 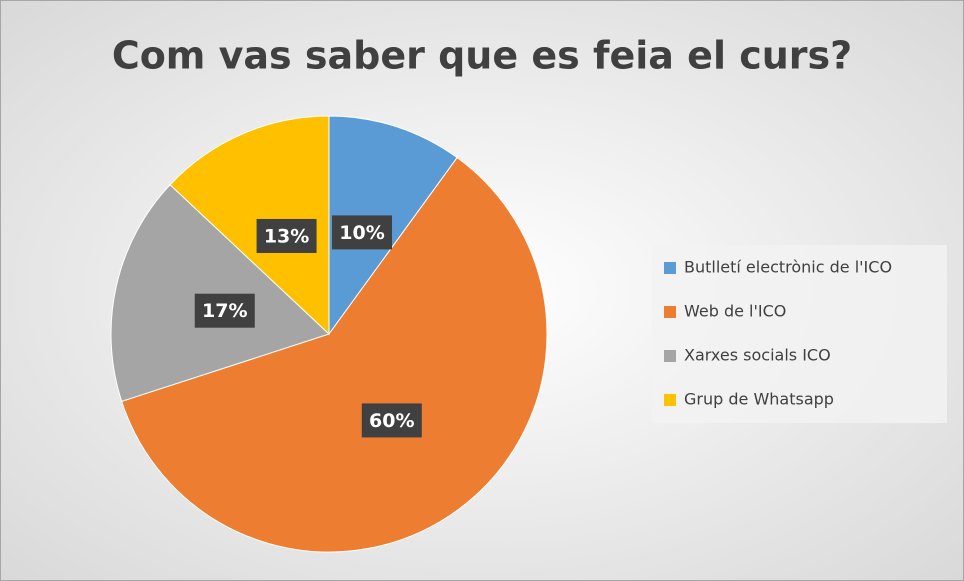 I want to click on data-label: 60%, so click(x=391, y=421).